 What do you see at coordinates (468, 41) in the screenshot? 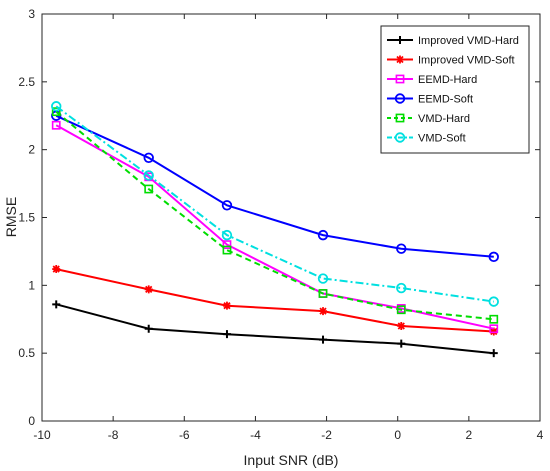
I see `legend-label: Improved VMD-Hard` at bounding box center [468, 41].